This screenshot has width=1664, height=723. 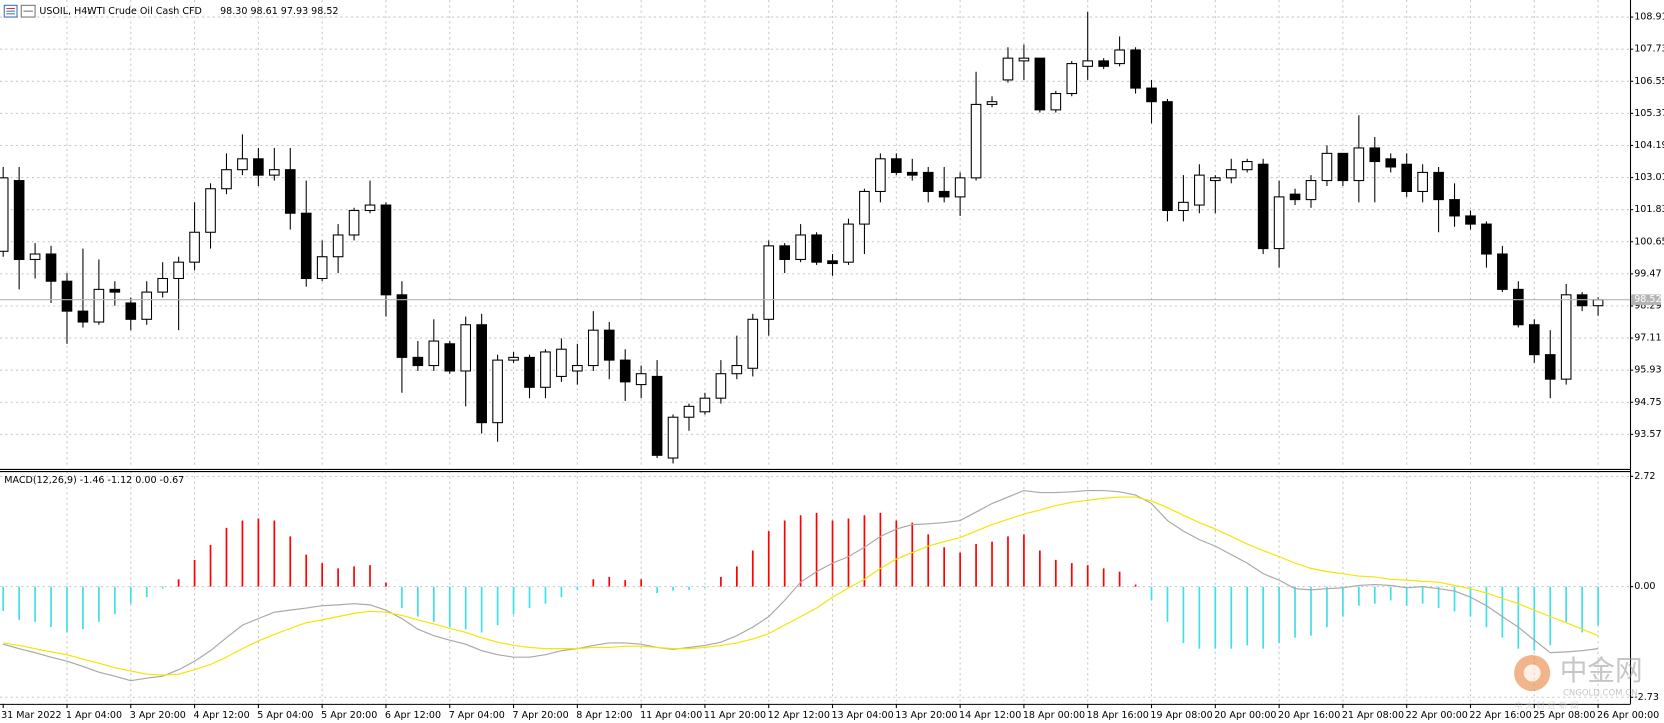 I want to click on x-tick-label: 22 Apr 16:00, so click(x=1500, y=715).